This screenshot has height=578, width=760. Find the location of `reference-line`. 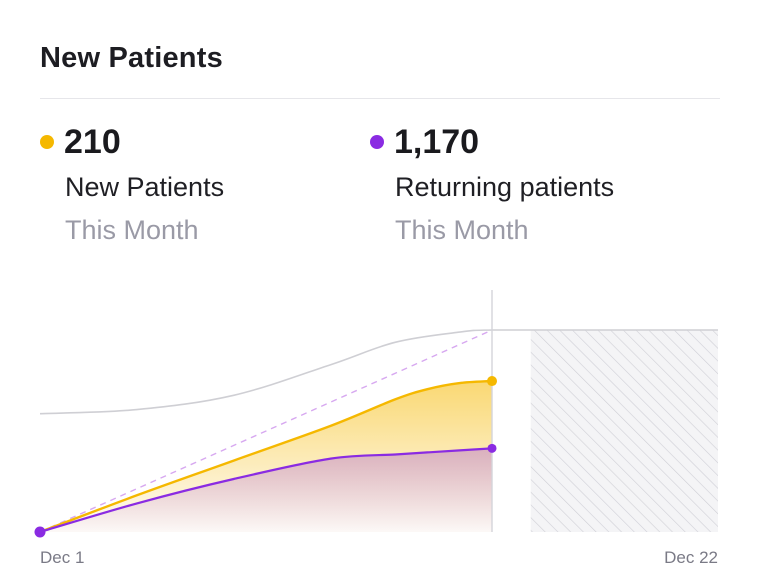

reference-line is located at coordinates (378, 372).